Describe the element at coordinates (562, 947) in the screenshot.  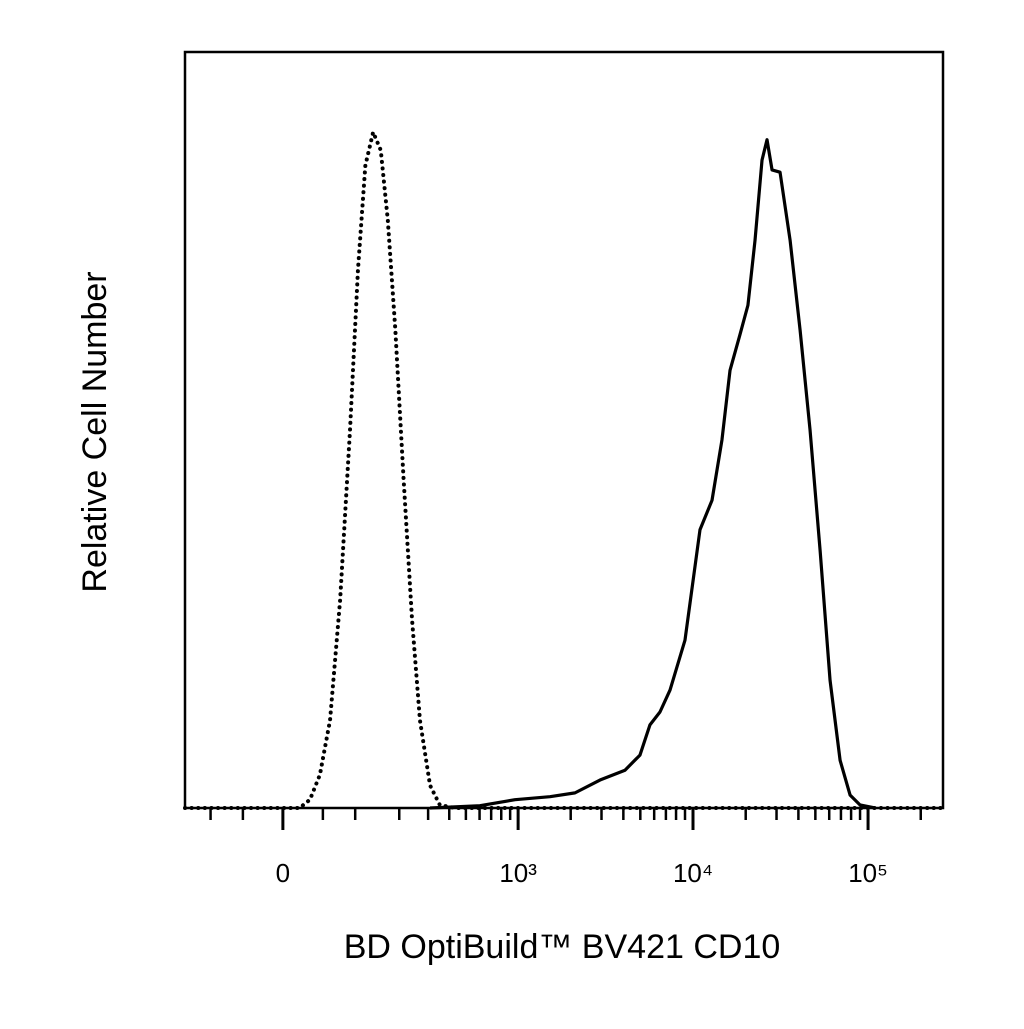
I see `x-axis-label: BD OptiBuild™ BV421 CD10` at that location.